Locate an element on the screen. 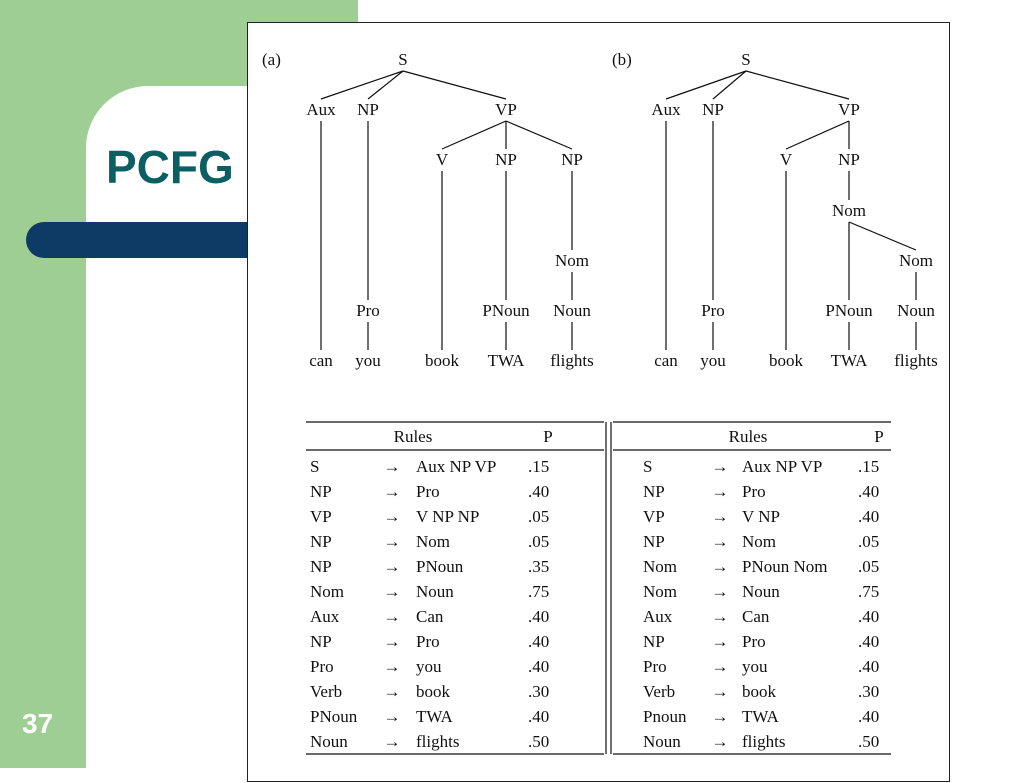  title-underline-bar is located at coordinates (146, 240).